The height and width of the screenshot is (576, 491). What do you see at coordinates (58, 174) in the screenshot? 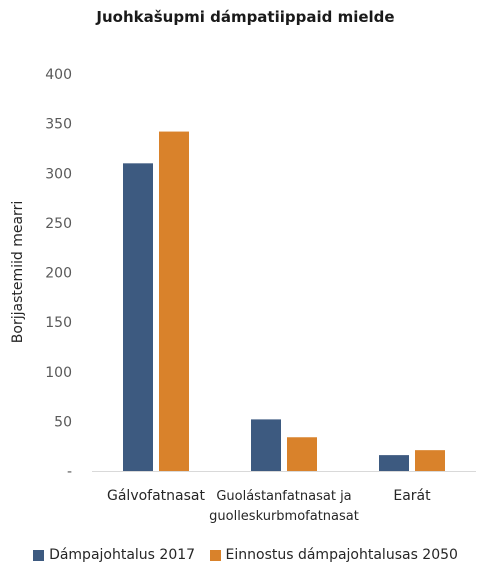
I see `y-tick-label: 300` at bounding box center [58, 174].